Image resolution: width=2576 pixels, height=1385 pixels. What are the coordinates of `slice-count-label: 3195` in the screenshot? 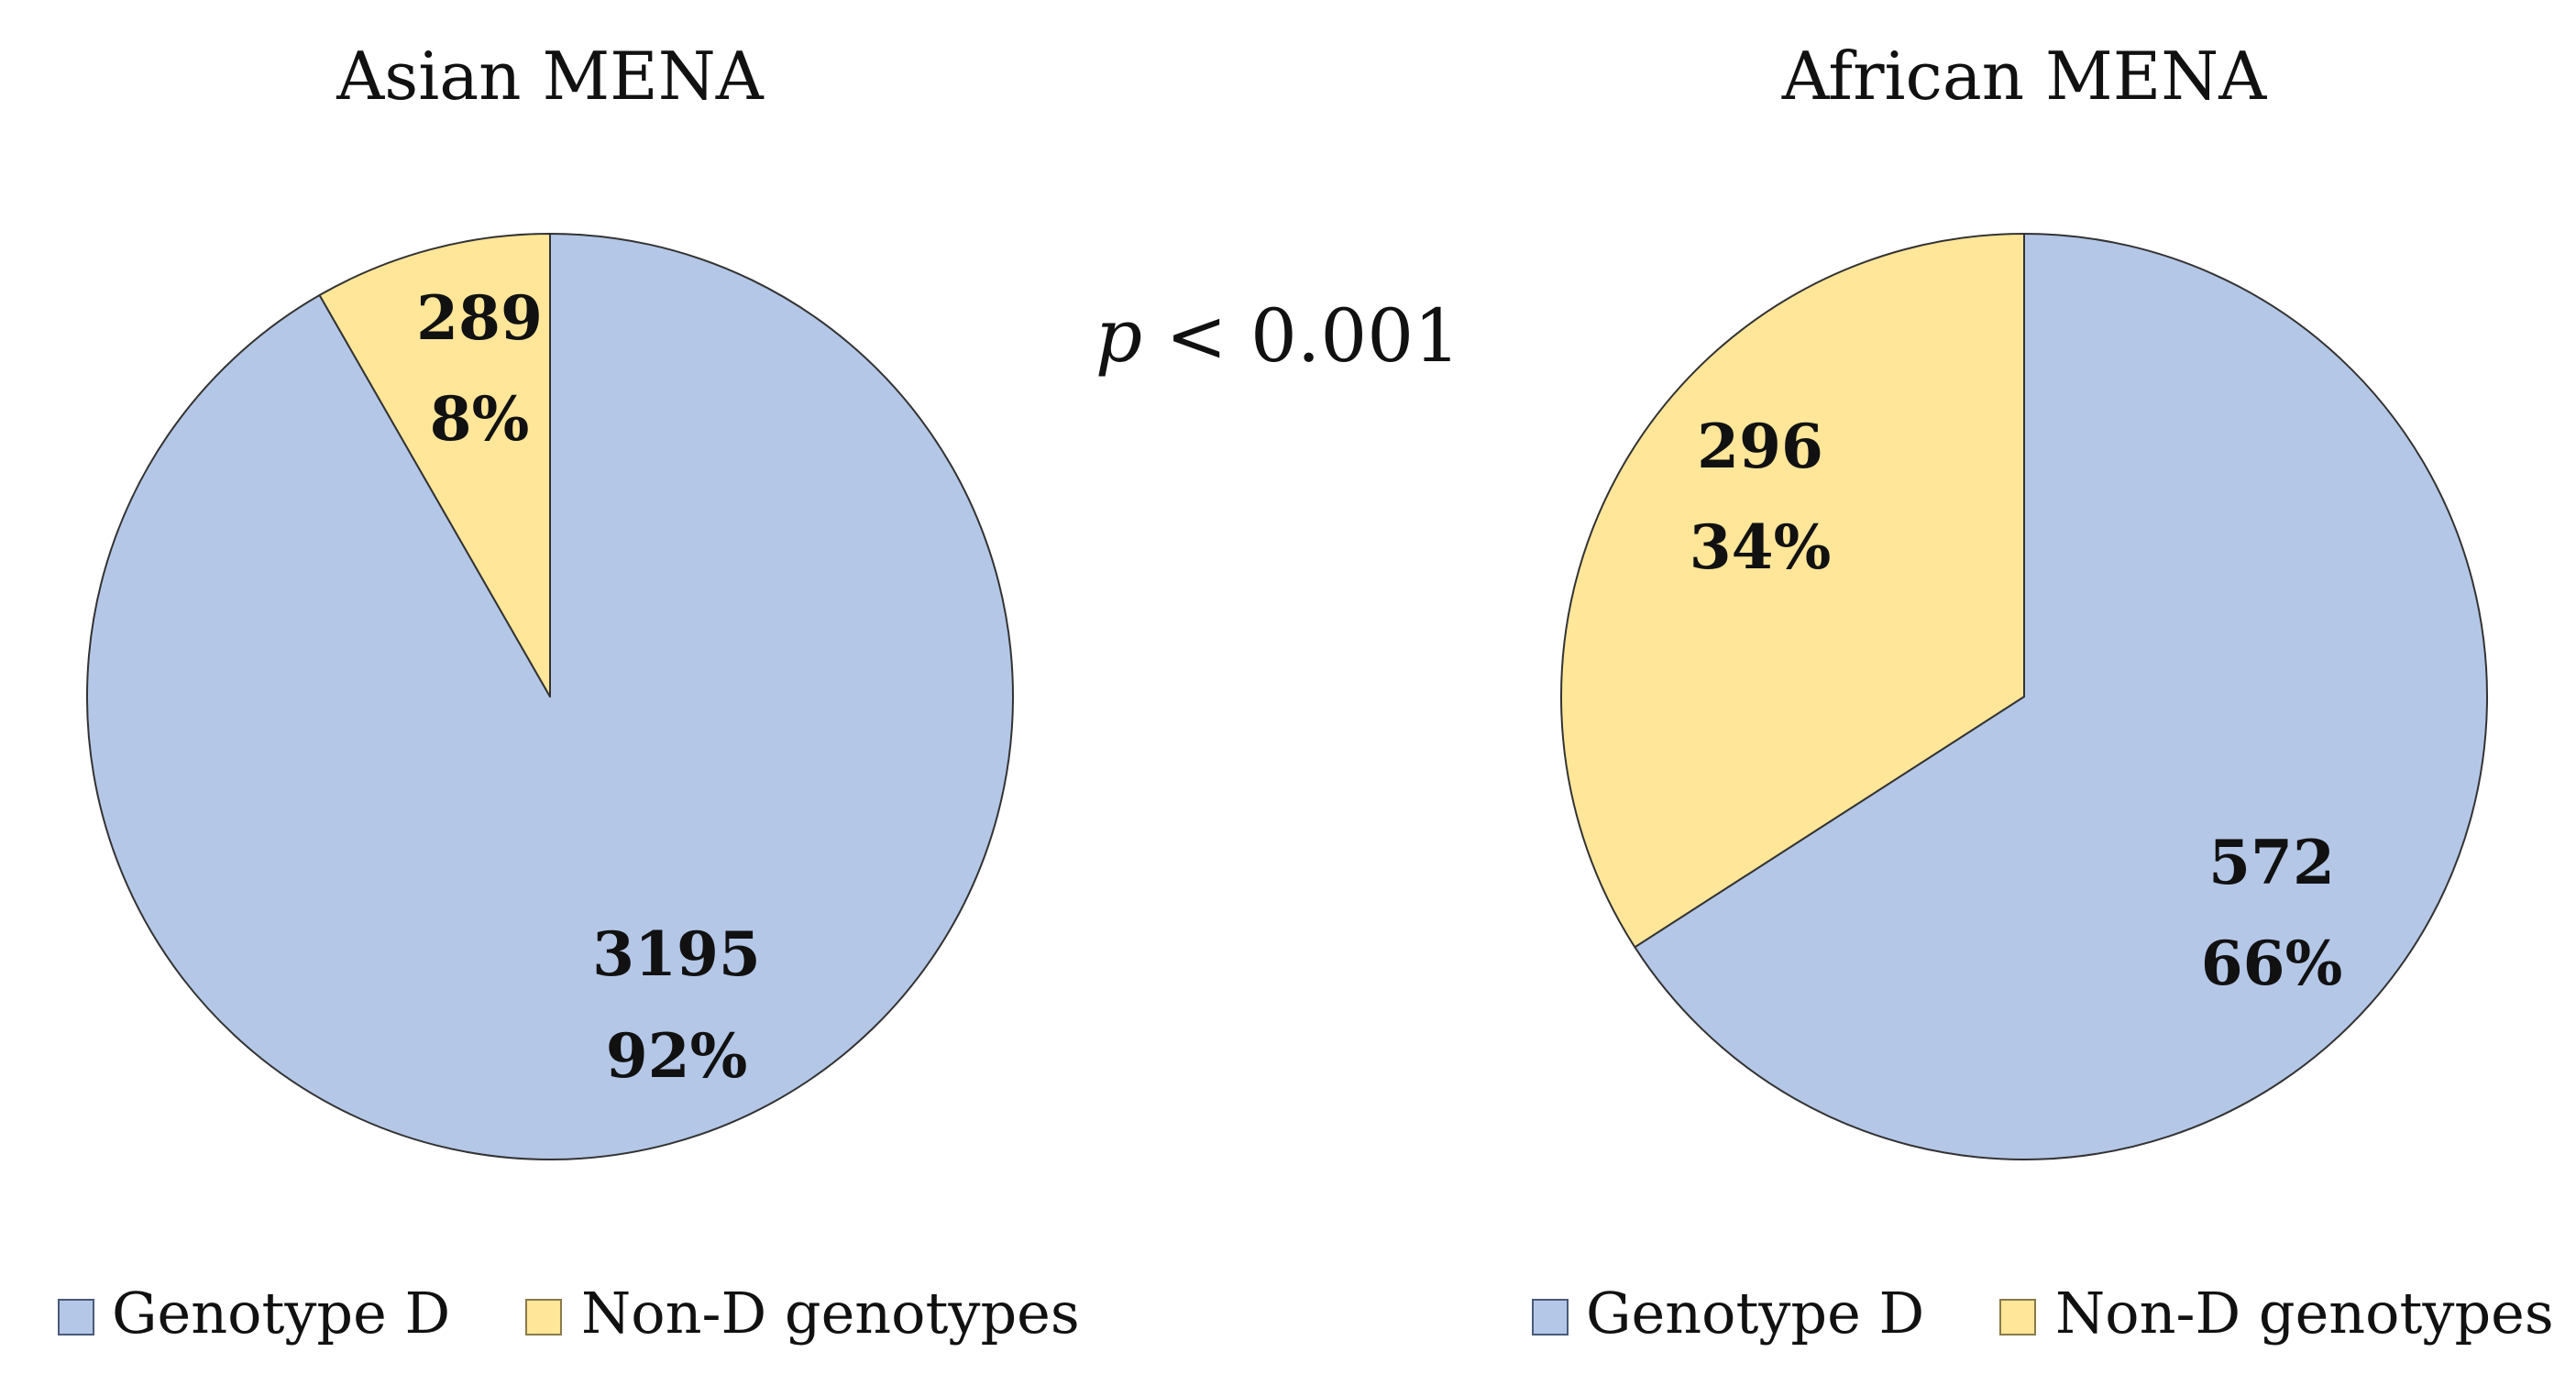 It's located at (677, 954).